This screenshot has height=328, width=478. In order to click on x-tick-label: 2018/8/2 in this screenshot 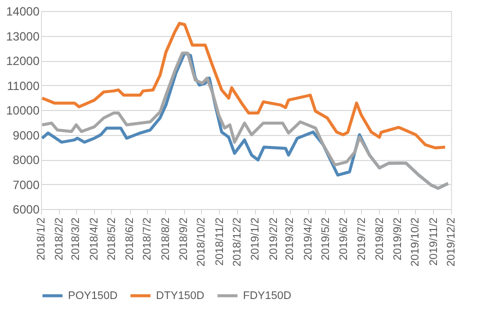, I will do `click(166, 239)`.